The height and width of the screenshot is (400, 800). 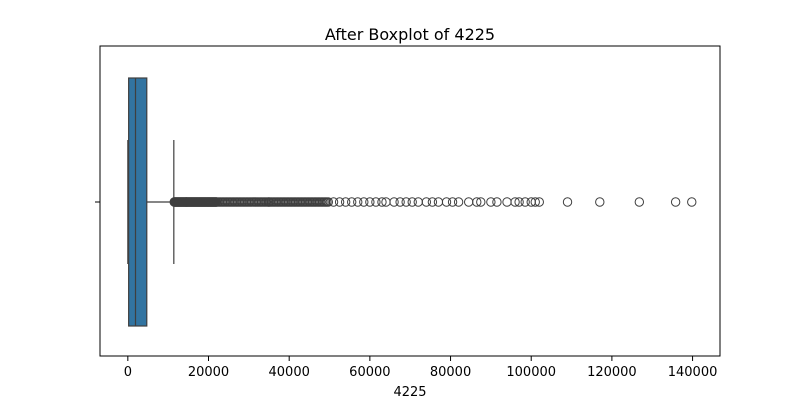 What do you see at coordinates (693, 372) in the screenshot?
I see `x-tick-label: 140000` at bounding box center [693, 372].